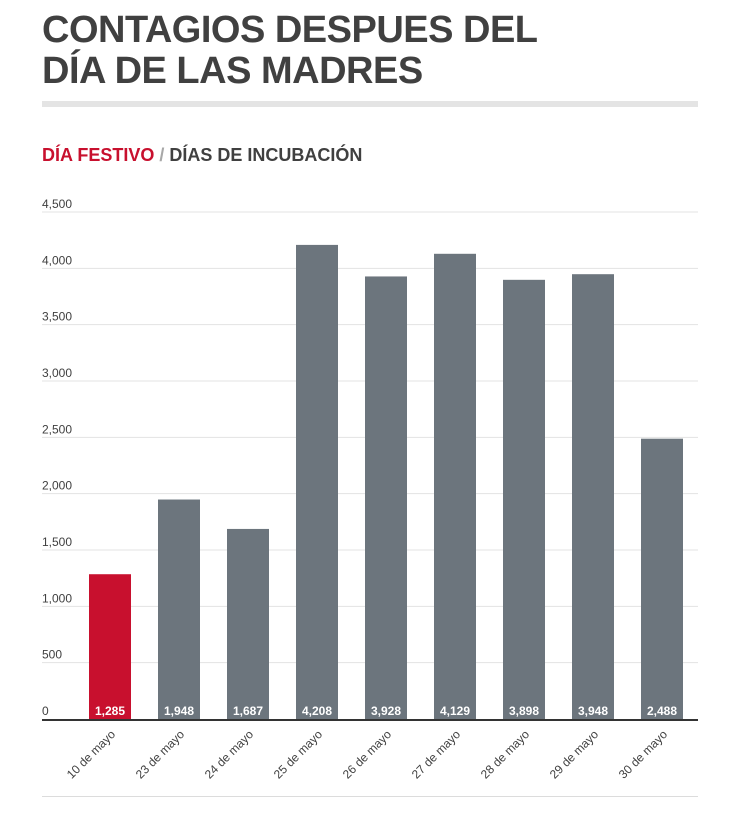  Describe the element at coordinates (370, 796) in the screenshot. I see `bottom-divider` at that location.